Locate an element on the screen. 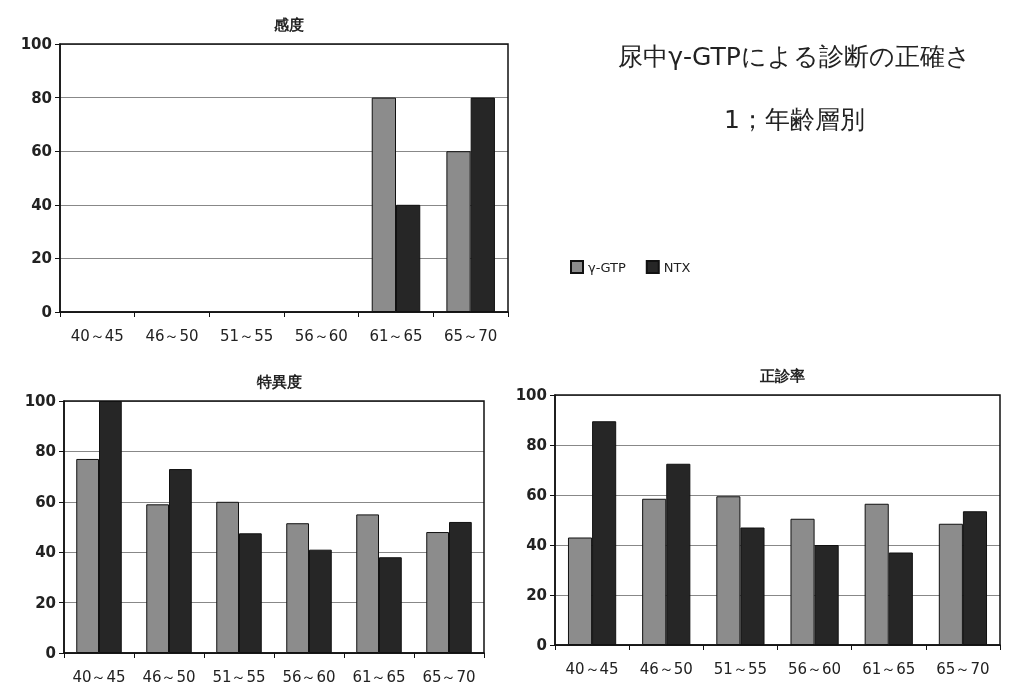 Image resolution: width=1029 pixels, height=696 pixels. chart-title: 正診率 is located at coordinates (782, 375).